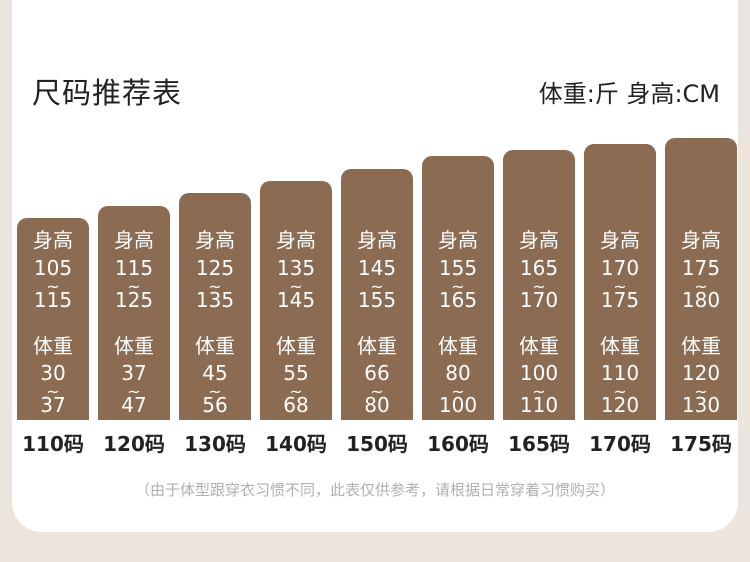  What do you see at coordinates (296, 372) in the screenshot?
I see `weight-min: 55` at bounding box center [296, 372].